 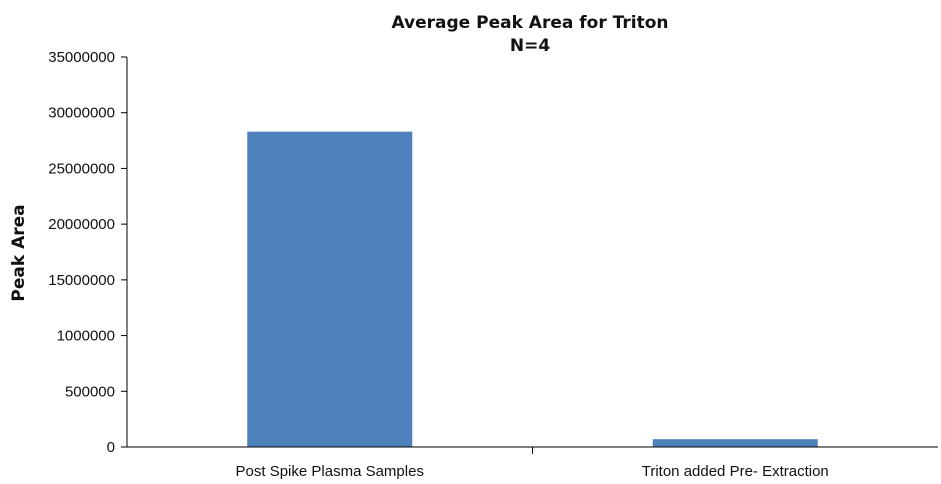 I want to click on x-category-label: Post Spike Plasma Samples, so click(x=330, y=471).